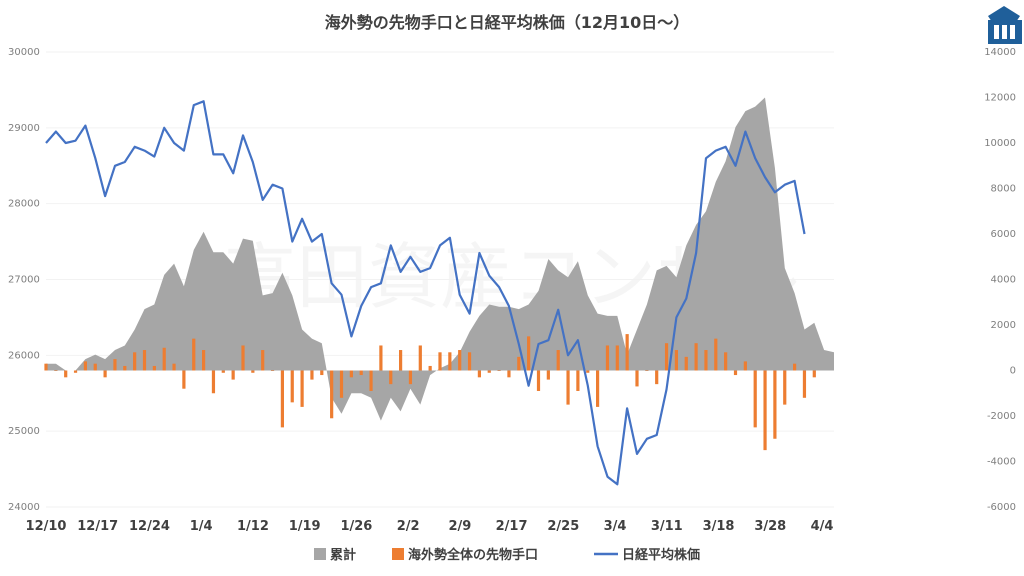 Image resolution: width=1024 pixels, height=576 pixels. I want to click on y-right-tick-1: -4000, so click(1001, 462).